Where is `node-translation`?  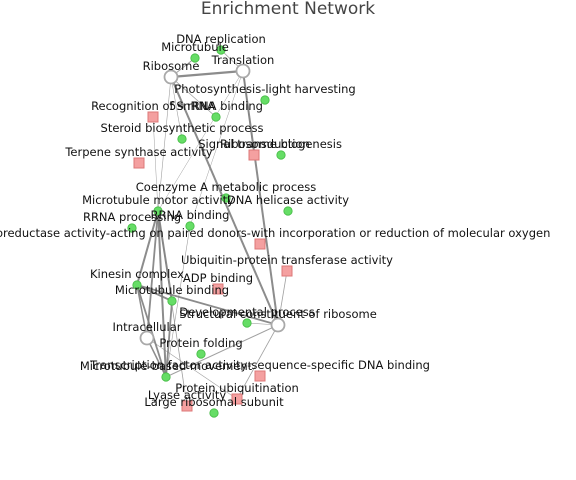 node-translation is located at coordinates (243, 71).